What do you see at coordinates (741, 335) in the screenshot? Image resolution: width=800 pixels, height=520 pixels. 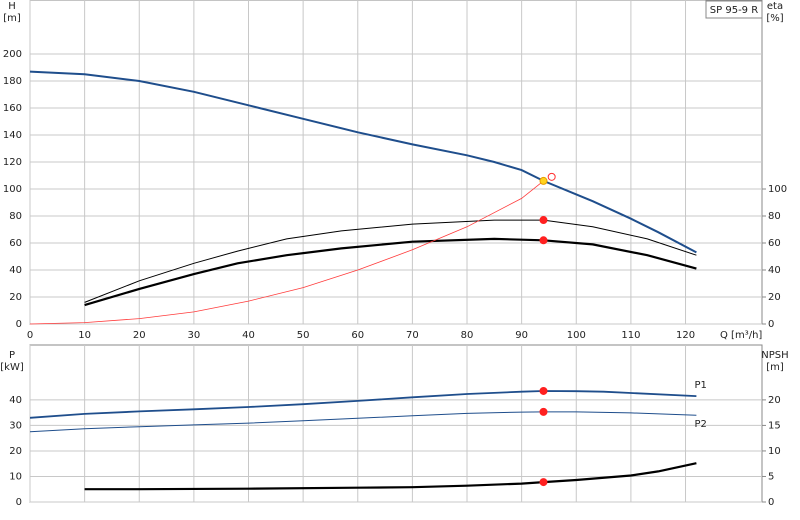 I see `x-axis-label: Q [m³/h]` at bounding box center [741, 335].